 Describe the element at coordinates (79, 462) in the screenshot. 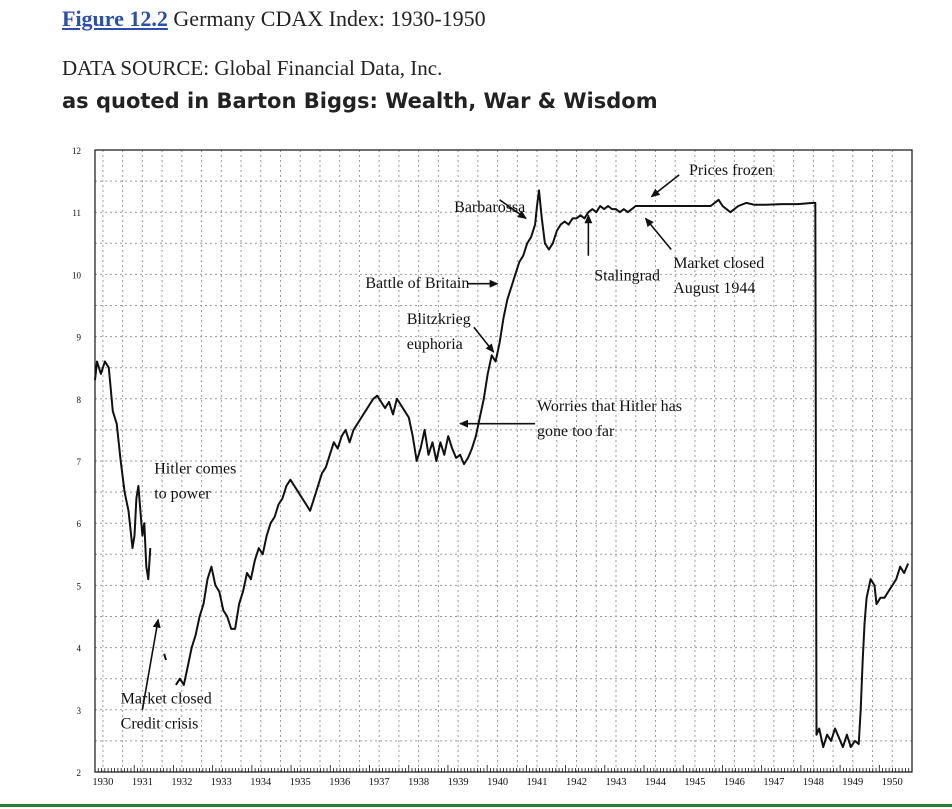

I see `y-tick-label: 7` at that location.